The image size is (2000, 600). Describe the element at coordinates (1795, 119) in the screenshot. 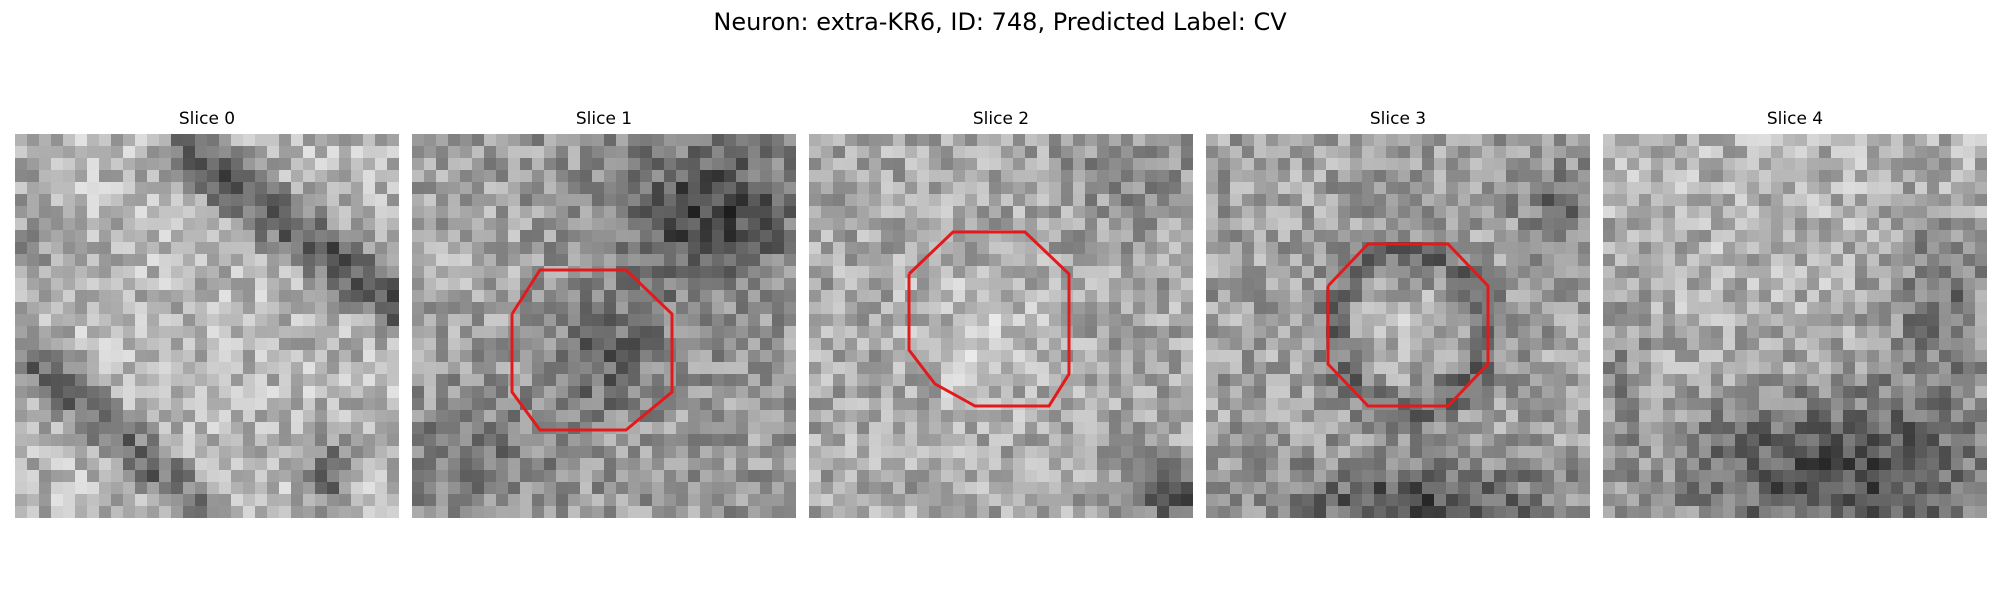

I see `slice-title-4: Slice 4` at that location.